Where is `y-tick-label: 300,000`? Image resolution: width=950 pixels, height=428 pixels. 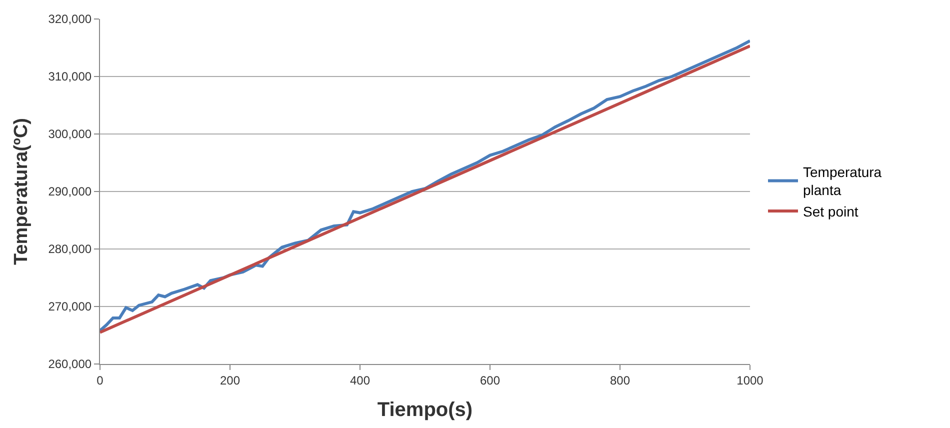
y-tick-label: 300,000 is located at coordinates (70, 134).